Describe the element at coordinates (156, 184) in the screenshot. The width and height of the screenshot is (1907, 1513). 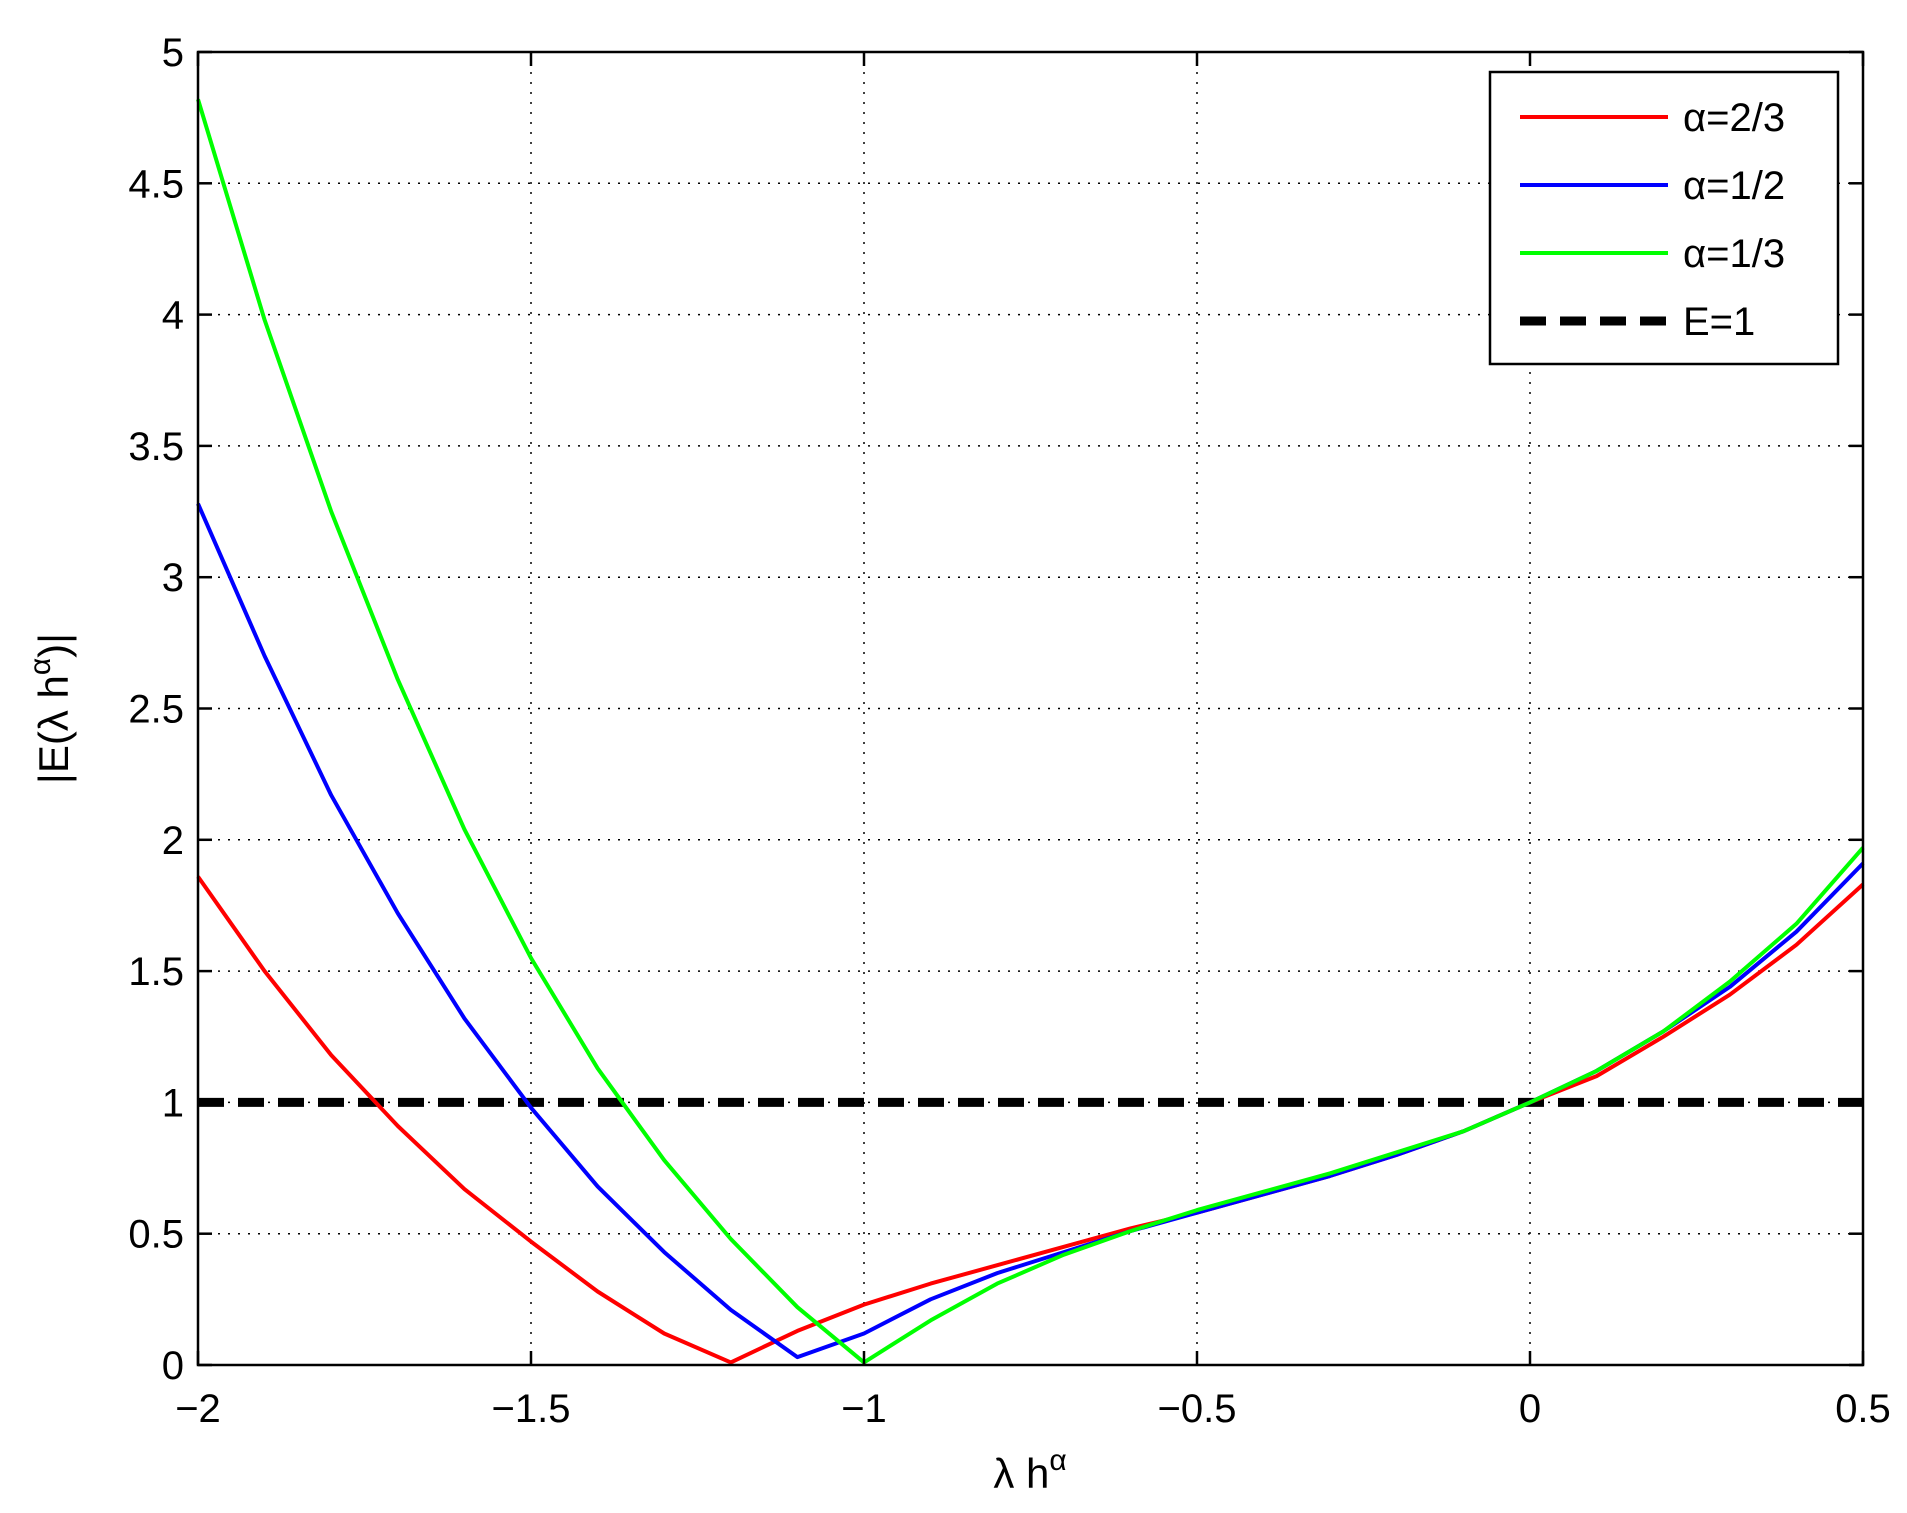
I see `y-tick-label: 4.5` at that location.